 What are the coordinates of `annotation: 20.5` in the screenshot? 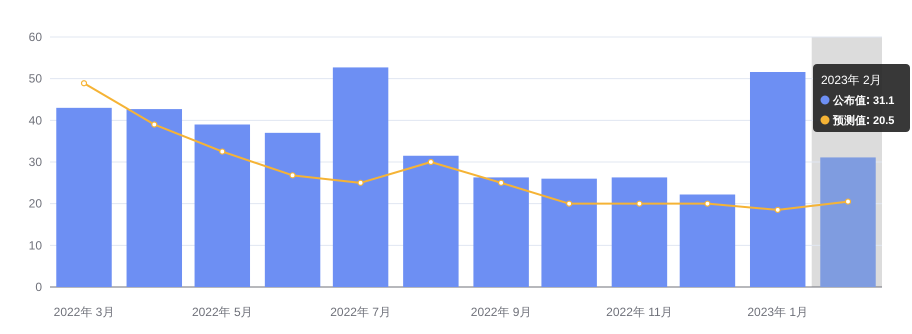 It's located at (883, 121).